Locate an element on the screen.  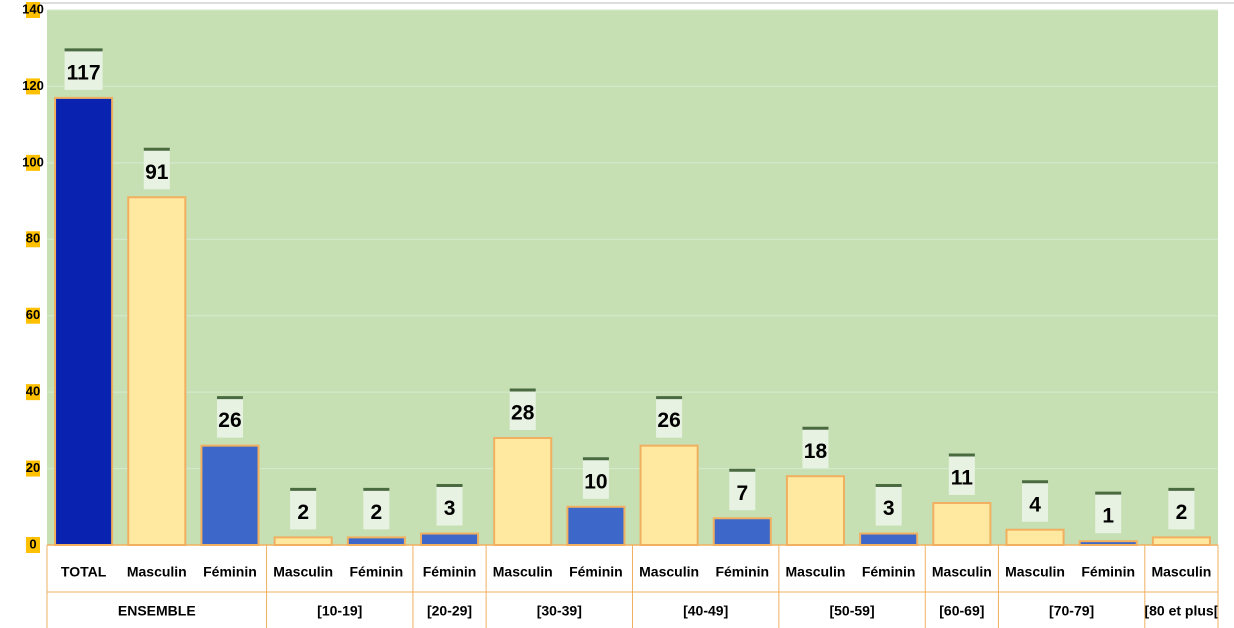
value-label: 117 is located at coordinates (84, 72).